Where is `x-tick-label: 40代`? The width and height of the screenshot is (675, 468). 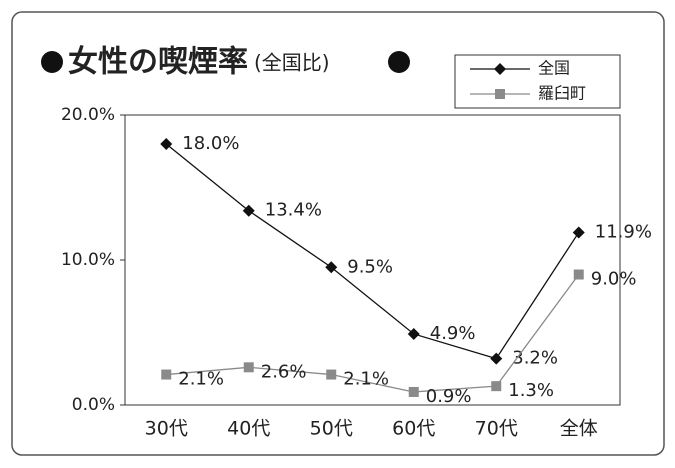 x-tick-label: 40代 is located at coordinates (248, 429).